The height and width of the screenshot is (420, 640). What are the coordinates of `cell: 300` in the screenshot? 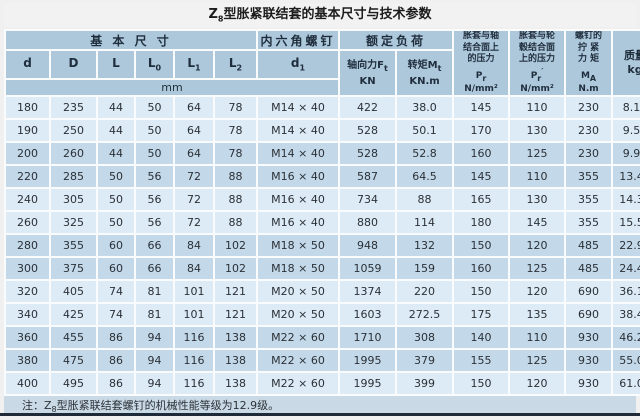 It's located at (27, 269).